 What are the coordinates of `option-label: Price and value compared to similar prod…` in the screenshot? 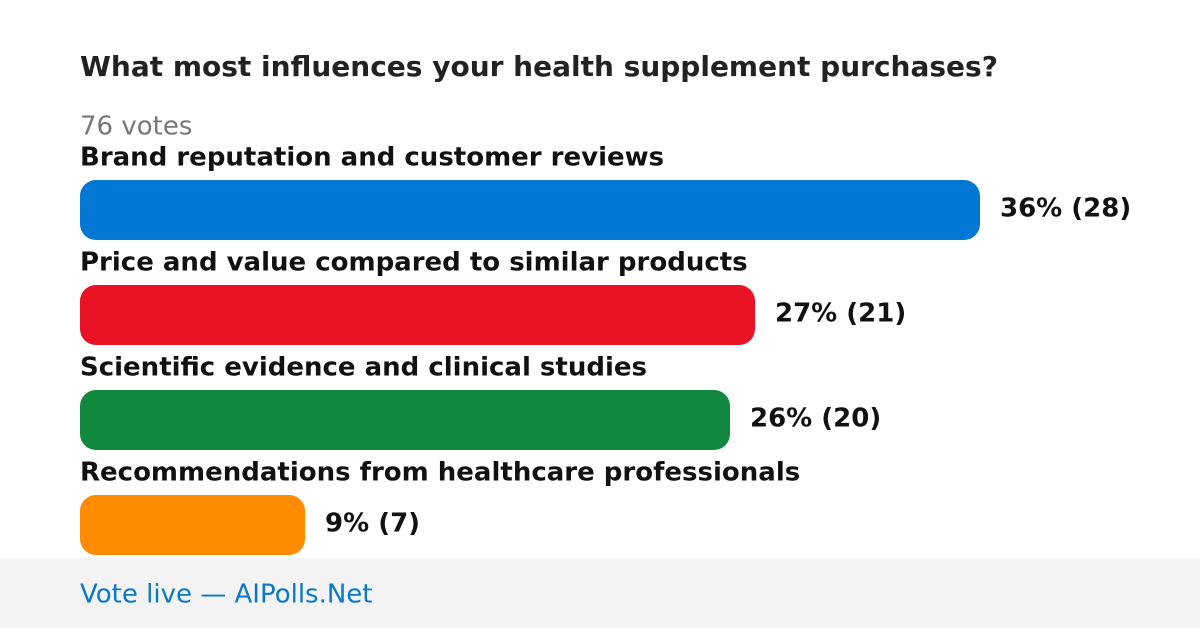 It's located at (414, 263).